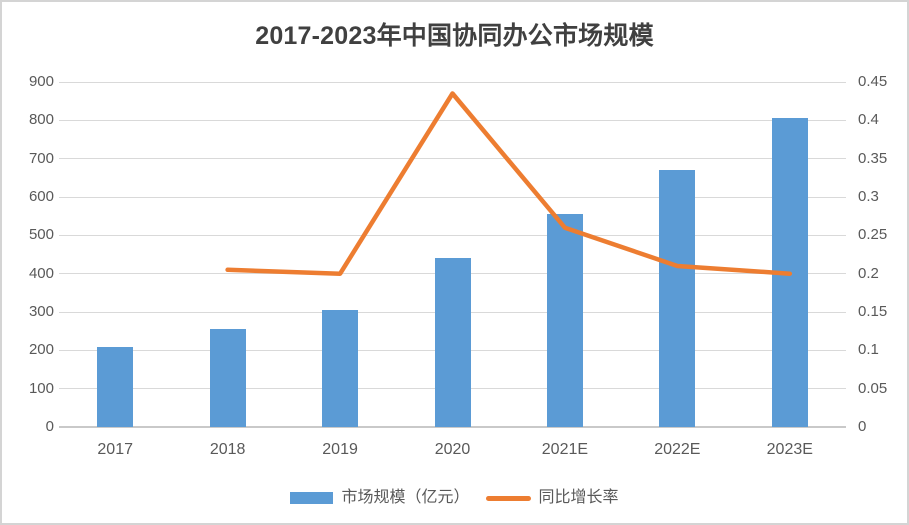  I want to click on x-axis-tick-label-2018: 2018, so click(227, 449).